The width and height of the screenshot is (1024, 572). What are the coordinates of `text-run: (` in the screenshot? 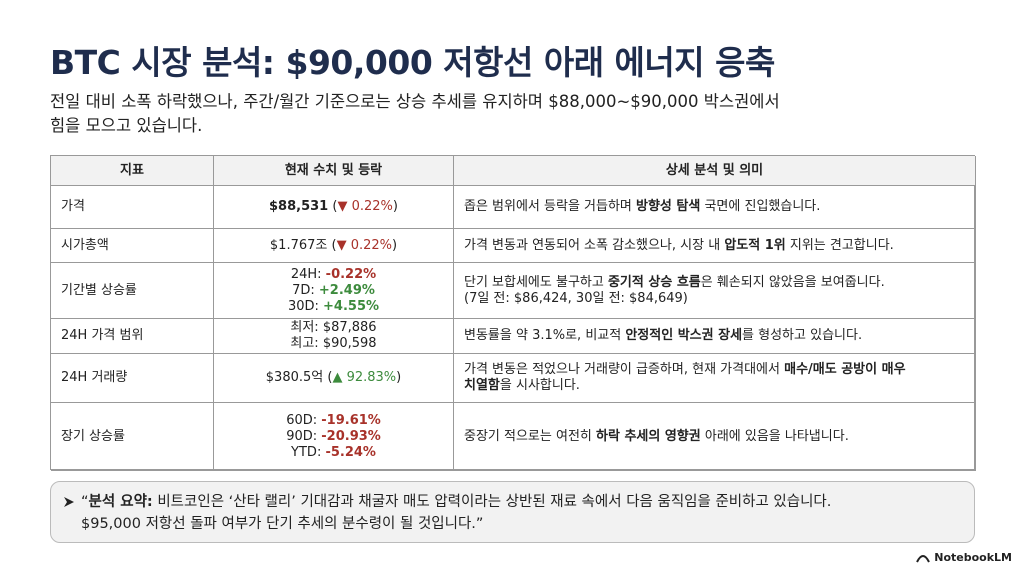 It's located at (333, 206).